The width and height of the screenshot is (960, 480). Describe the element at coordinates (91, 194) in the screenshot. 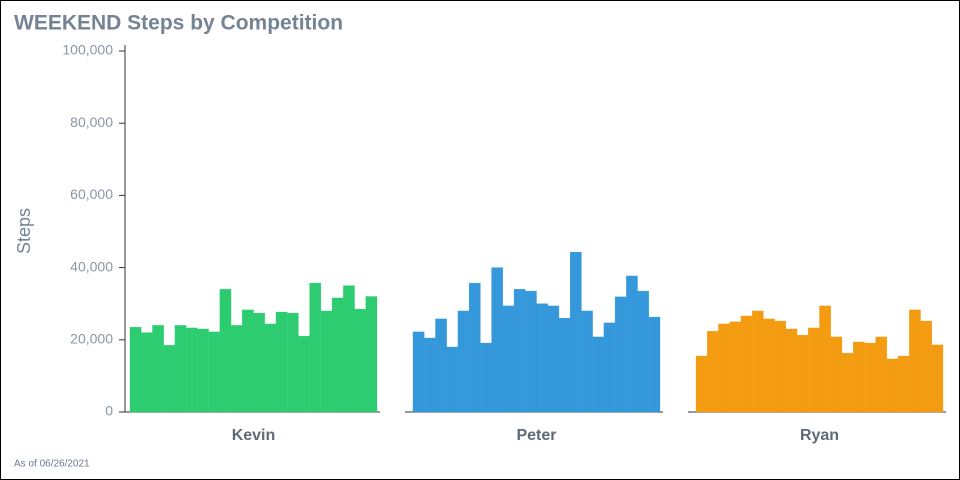

I see `y-tick-label: 60,000` at that location.